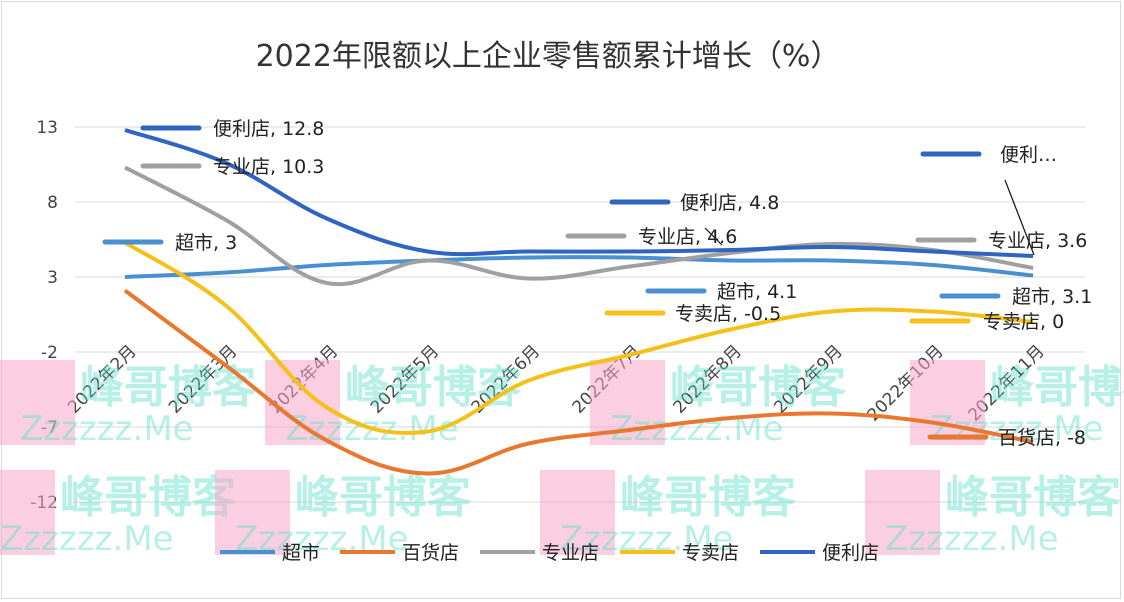  What do you see at coordinates (687, 237) in the screenshot?
I see `data-label: 专业店, 4.6` at bounding box center [687, 237].